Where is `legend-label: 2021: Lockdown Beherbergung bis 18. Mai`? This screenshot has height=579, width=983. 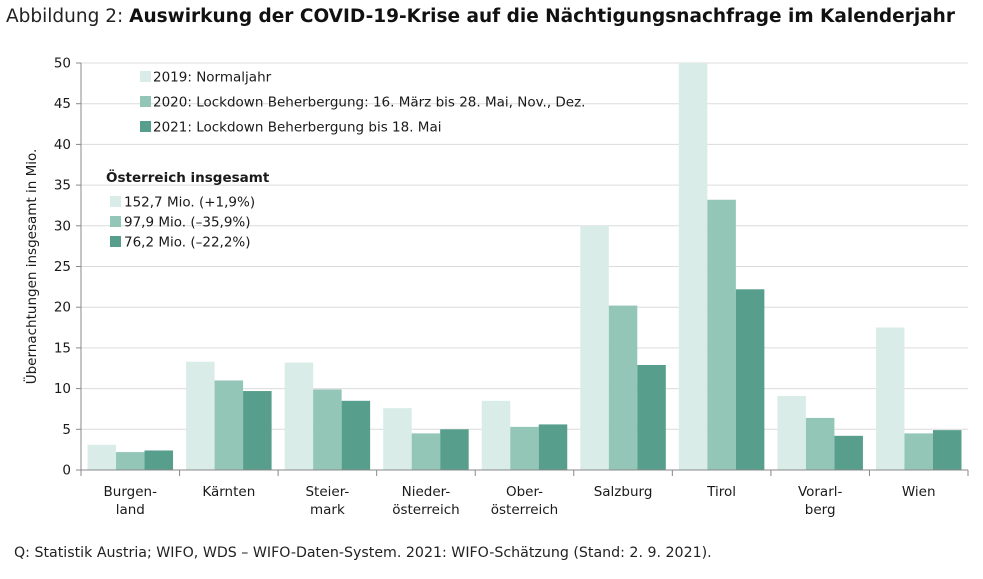 legend-label: 2021: Lockdown Beherbergung bis 18. Mai is located at coordinates (297, 128).